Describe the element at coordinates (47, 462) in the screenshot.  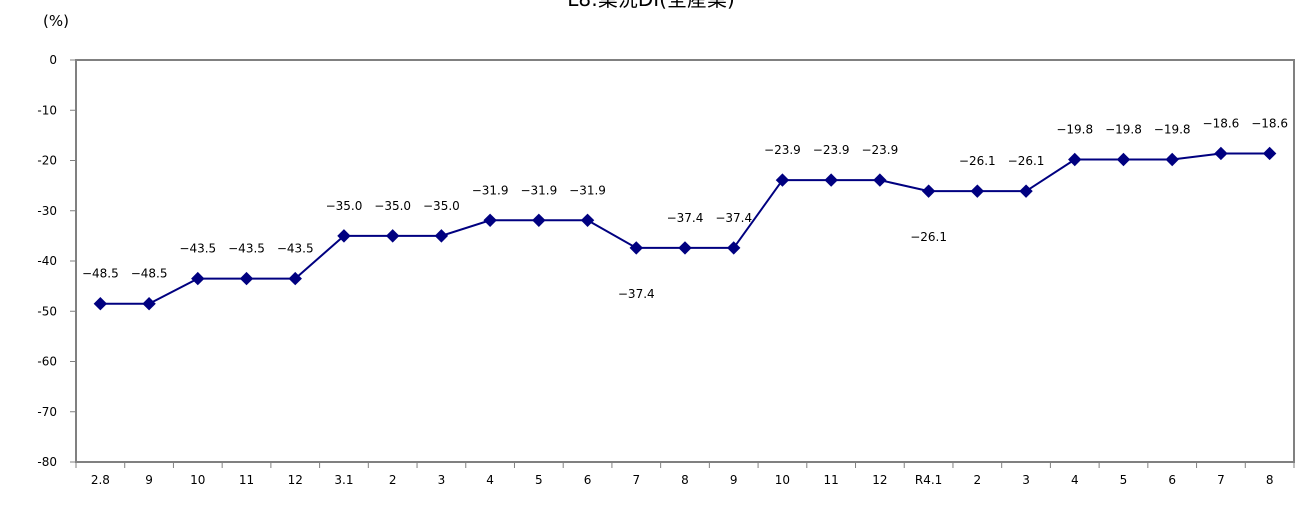
I see `y-tick-label: -80` at that location.